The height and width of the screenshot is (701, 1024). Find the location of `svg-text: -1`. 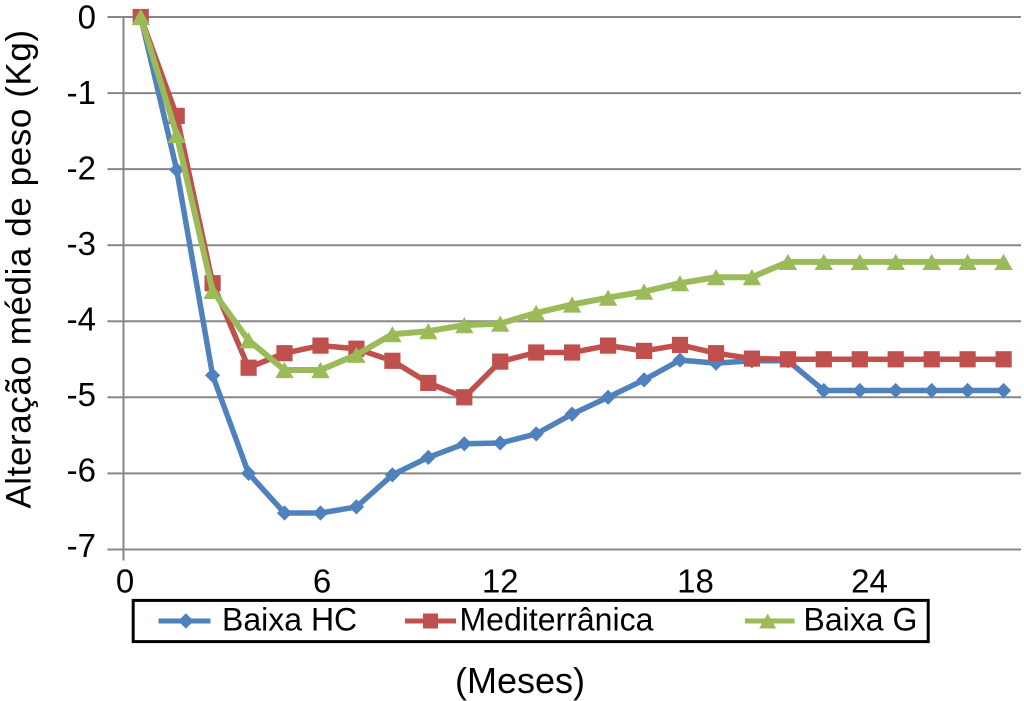

svg-text: -1 is located at coordinates (81, 92).